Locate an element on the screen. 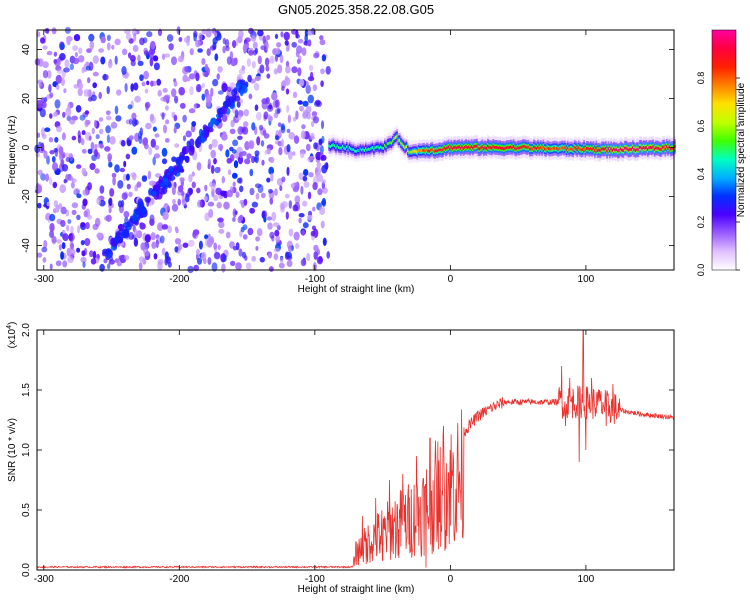 The image size is (750, 600). snr-y-exponent: (x104) is located at coordinates (12, 335).